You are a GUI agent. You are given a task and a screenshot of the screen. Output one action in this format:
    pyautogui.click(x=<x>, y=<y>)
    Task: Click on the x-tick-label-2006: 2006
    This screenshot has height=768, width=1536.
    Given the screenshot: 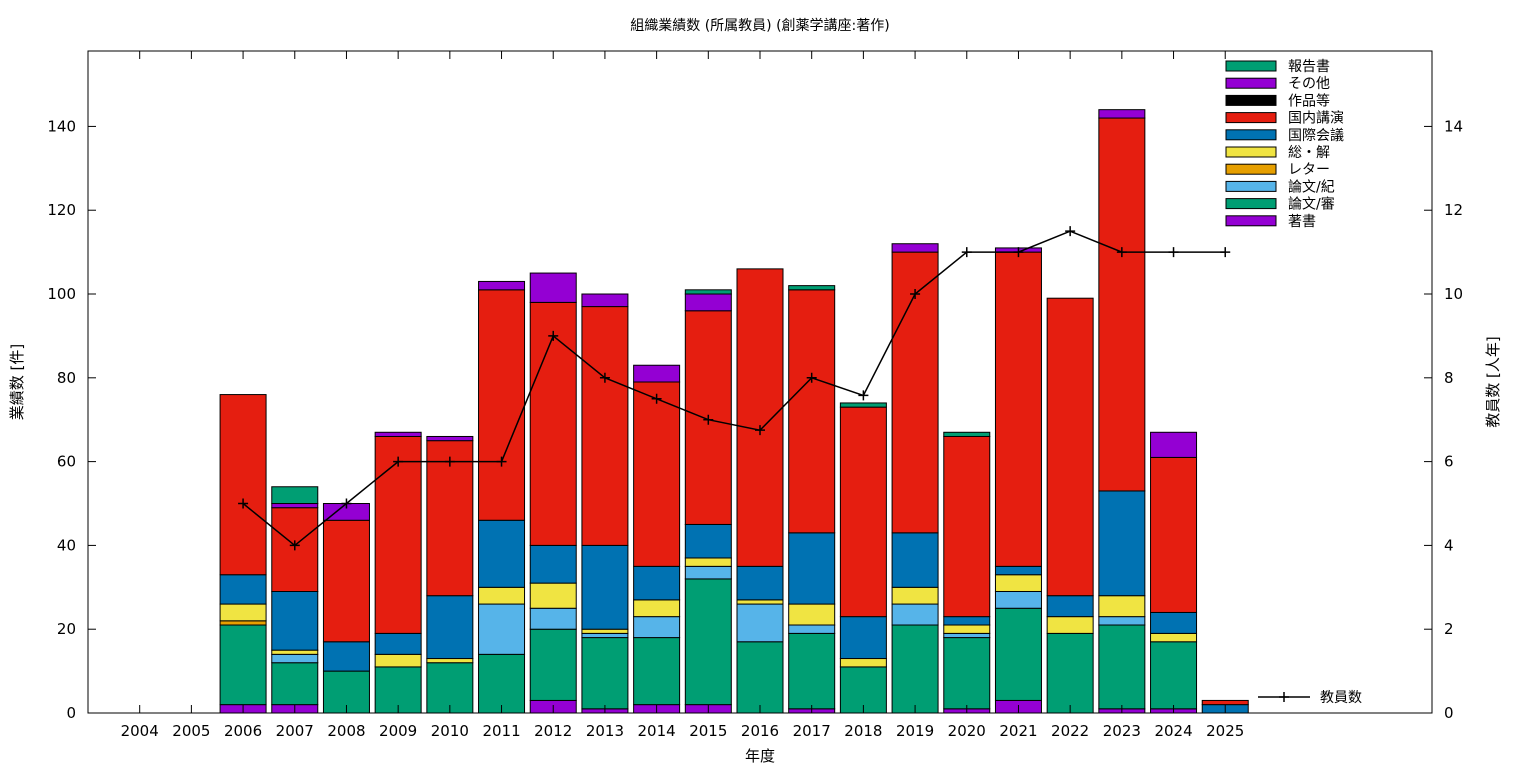 What is the action you would take?
    pyautogui.click(x=243, y=731)
    